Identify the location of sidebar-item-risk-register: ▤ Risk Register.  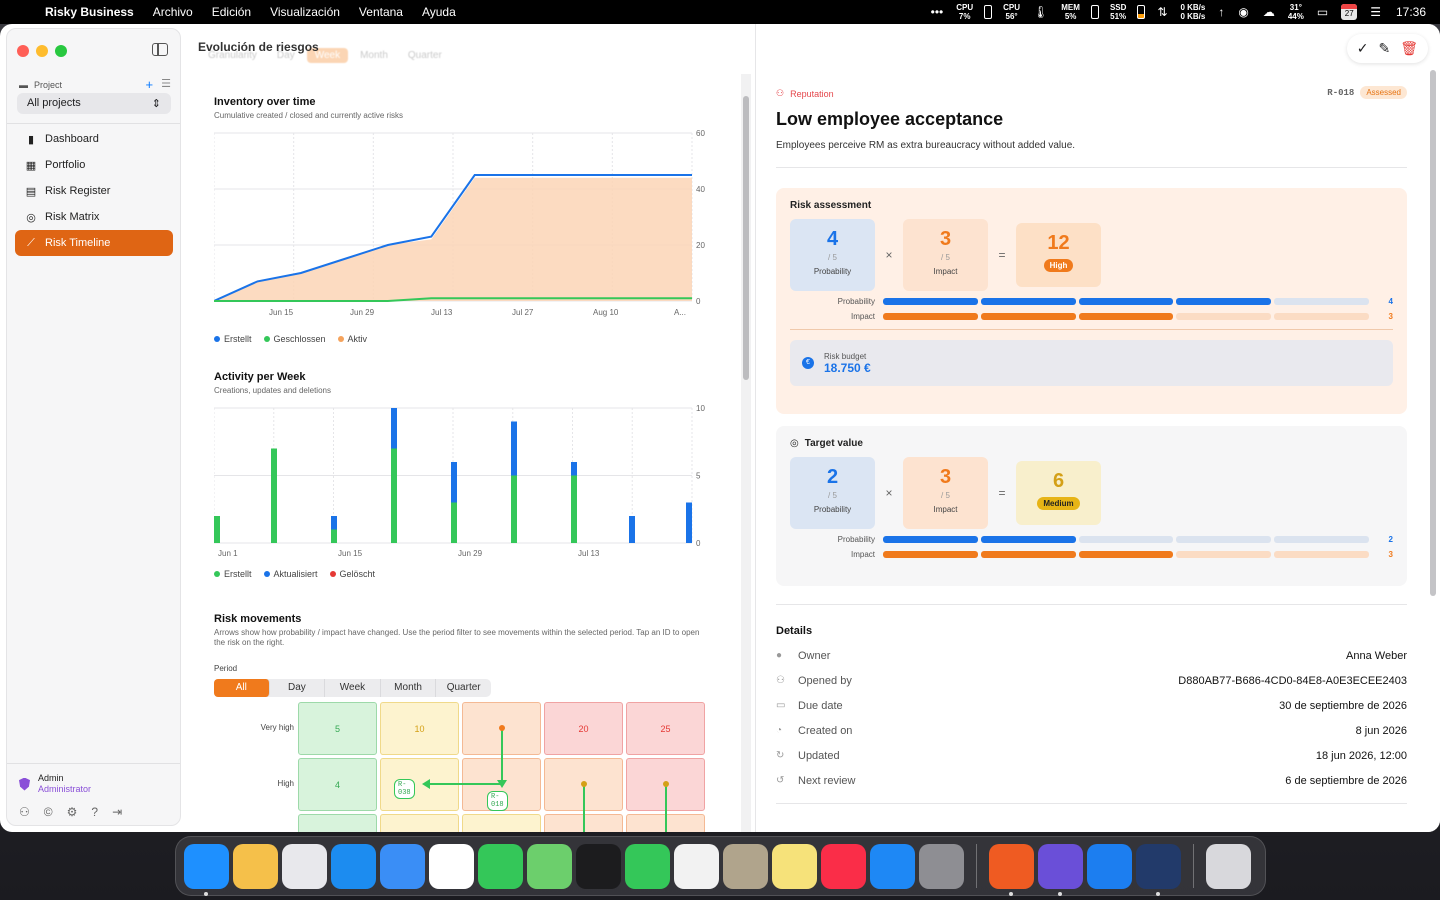
(94, 191).